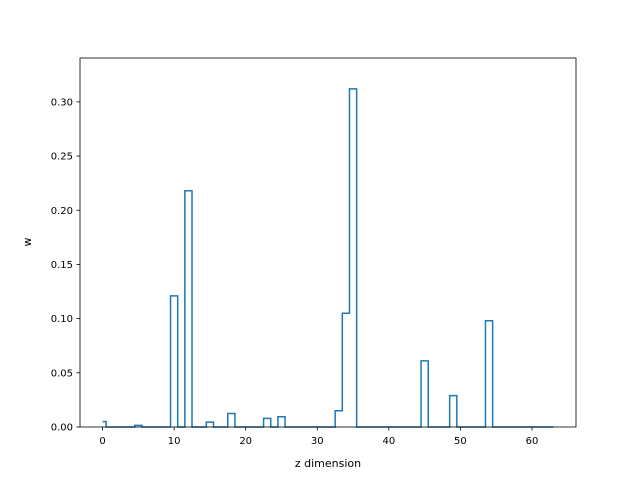  I want to click on x-tick-label: 50, so click(460, 441).